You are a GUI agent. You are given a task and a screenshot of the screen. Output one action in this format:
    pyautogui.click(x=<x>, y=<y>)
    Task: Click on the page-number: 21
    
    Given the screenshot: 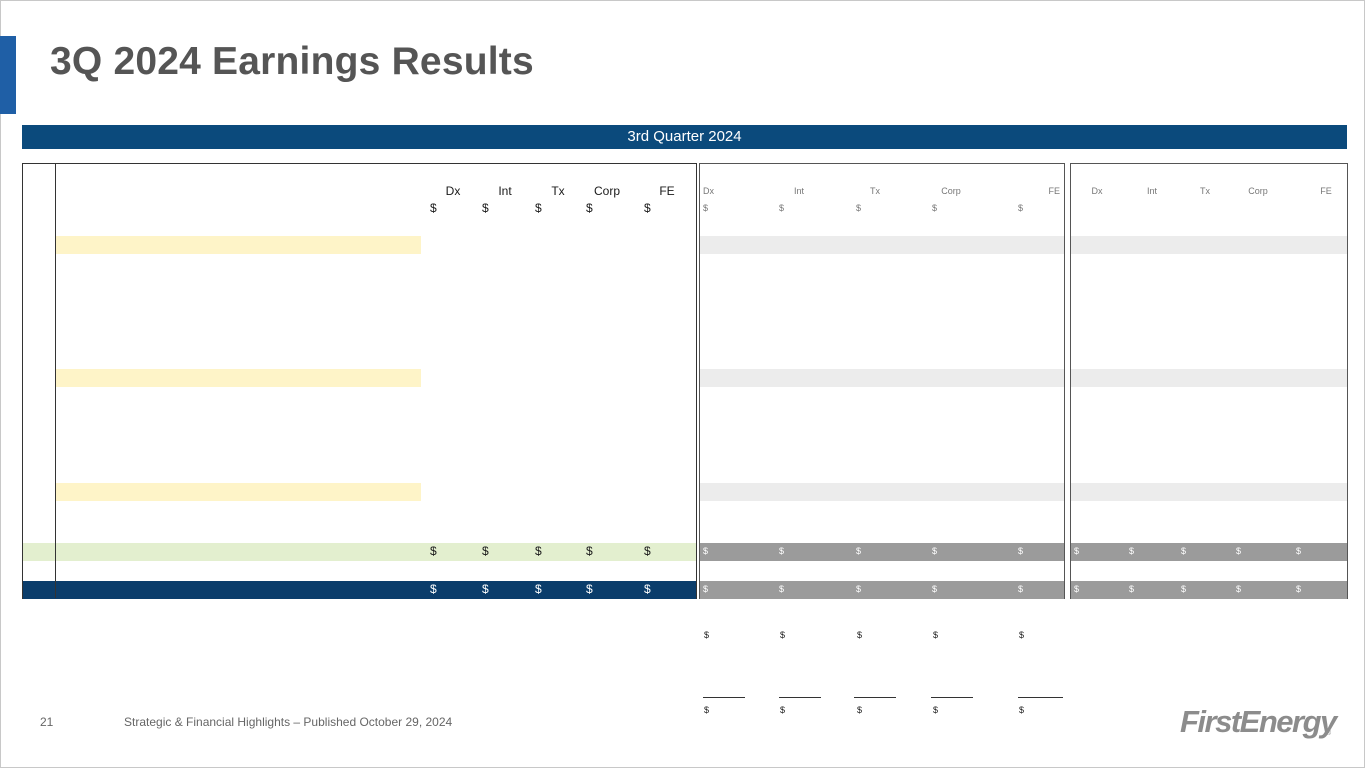 What is the action you would take?
    pyautogui.click(x=47, y=722)
    